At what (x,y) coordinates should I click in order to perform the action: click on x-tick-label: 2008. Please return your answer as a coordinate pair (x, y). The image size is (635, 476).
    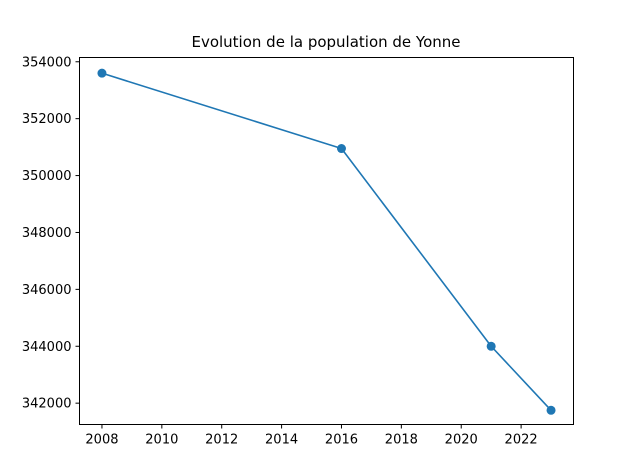
    Looking at the image, I should click on (101, 440).